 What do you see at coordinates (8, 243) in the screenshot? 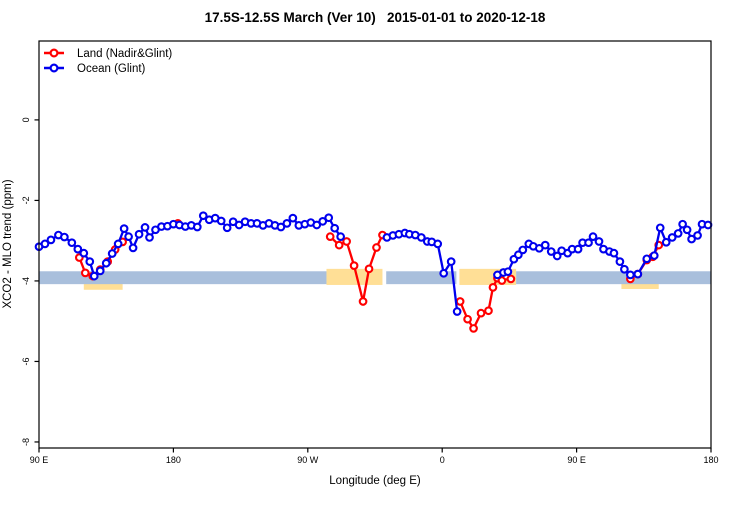
I see `y-axis-title: XCO2 - MLO trend (ppm)` at bounding box center [8, 243].